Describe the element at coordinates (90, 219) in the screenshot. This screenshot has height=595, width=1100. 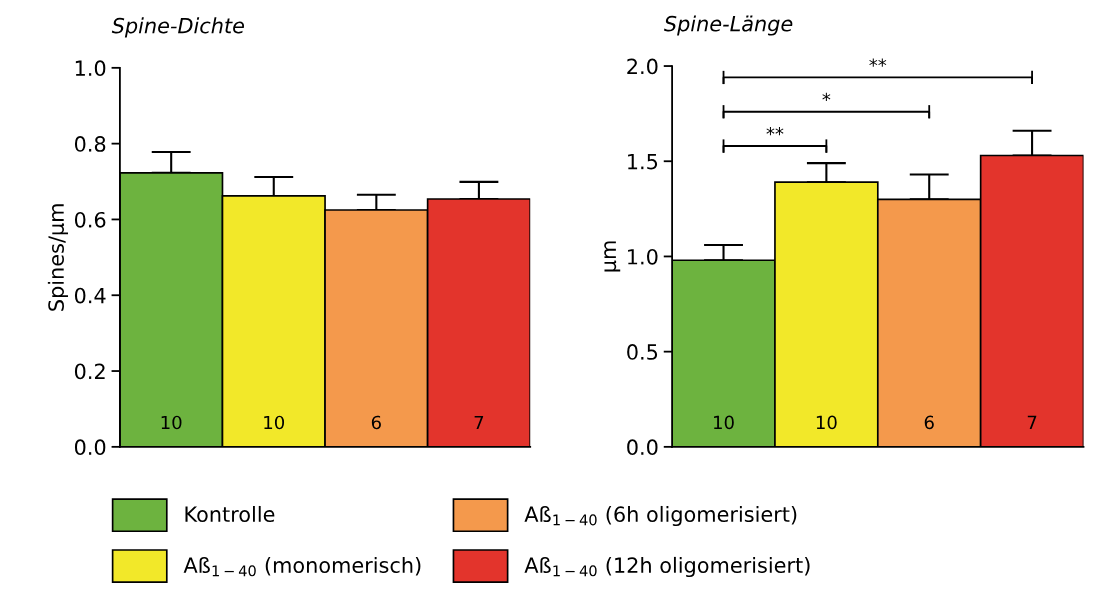
I see `y-tick-label: 0.6` at that location.